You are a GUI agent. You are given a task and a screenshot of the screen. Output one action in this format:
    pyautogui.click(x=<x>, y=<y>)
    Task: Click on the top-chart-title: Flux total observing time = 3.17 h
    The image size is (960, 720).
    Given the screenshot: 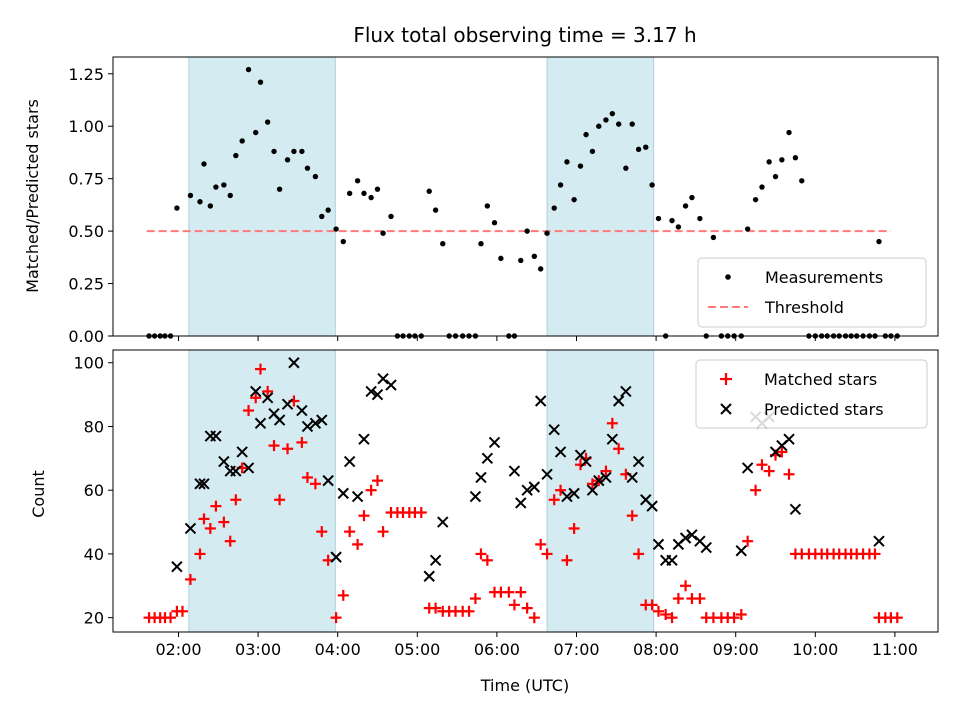 What is the action you would take?
    pyautogui.click(x=524, y=35)
    